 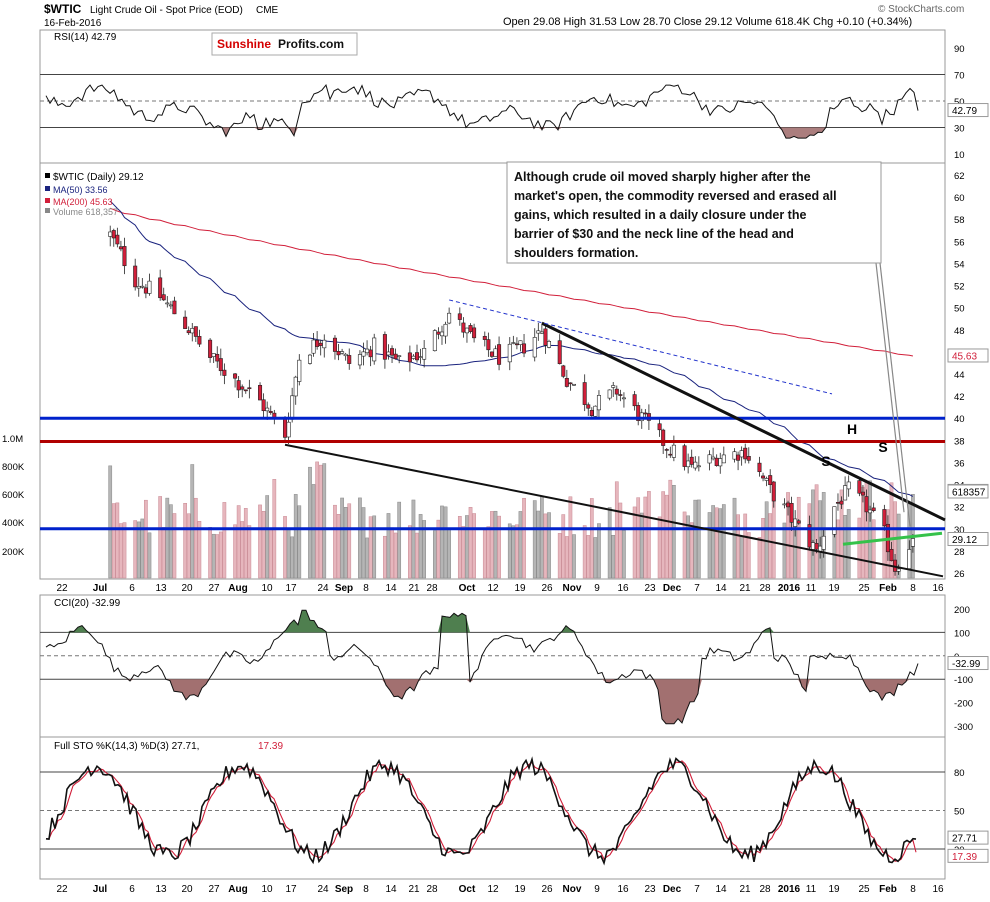 What do you see at coordinates (672, 889) in the screenshot?
I see `x-axis-label: Dec` at bounding box center [672, 889].